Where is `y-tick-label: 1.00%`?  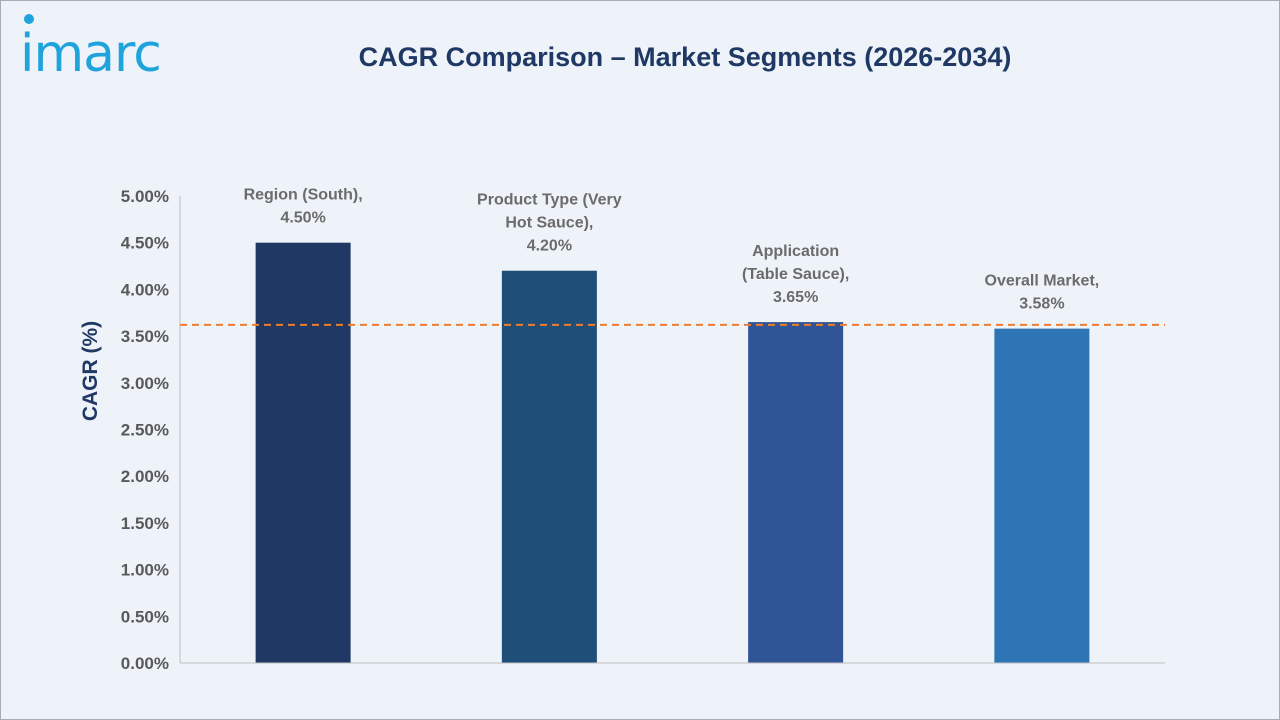
y-tick-label: 1.00% is located at coordinates (145, 570).